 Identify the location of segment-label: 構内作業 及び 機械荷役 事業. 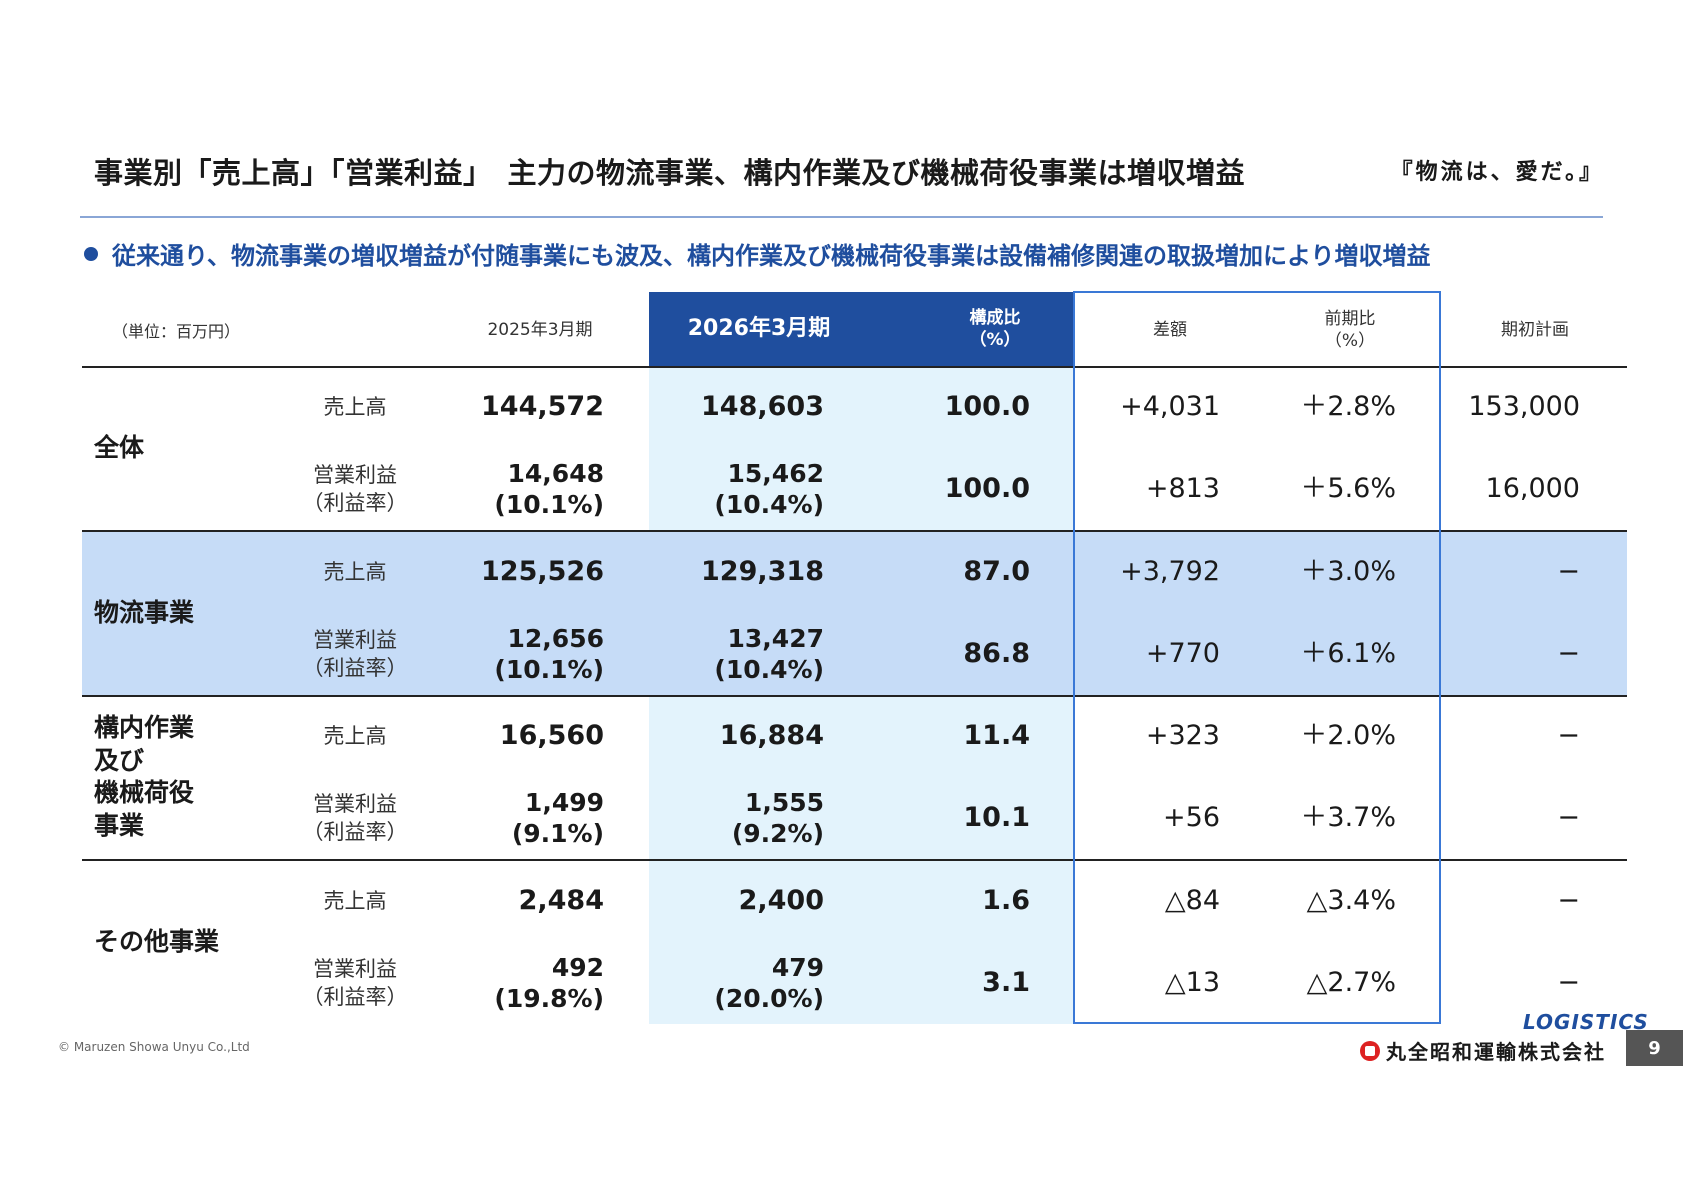
(184, 777).